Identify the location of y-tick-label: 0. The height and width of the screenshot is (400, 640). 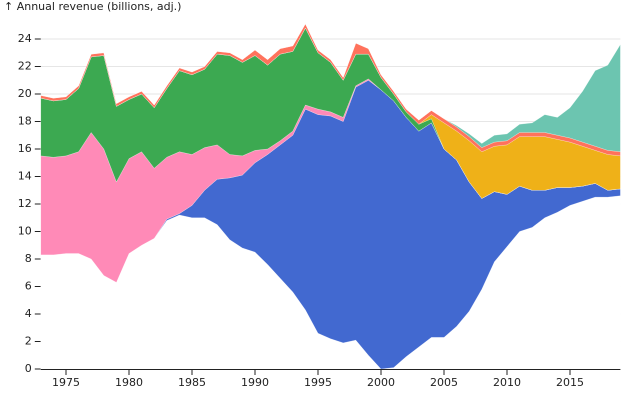
(28, 368).